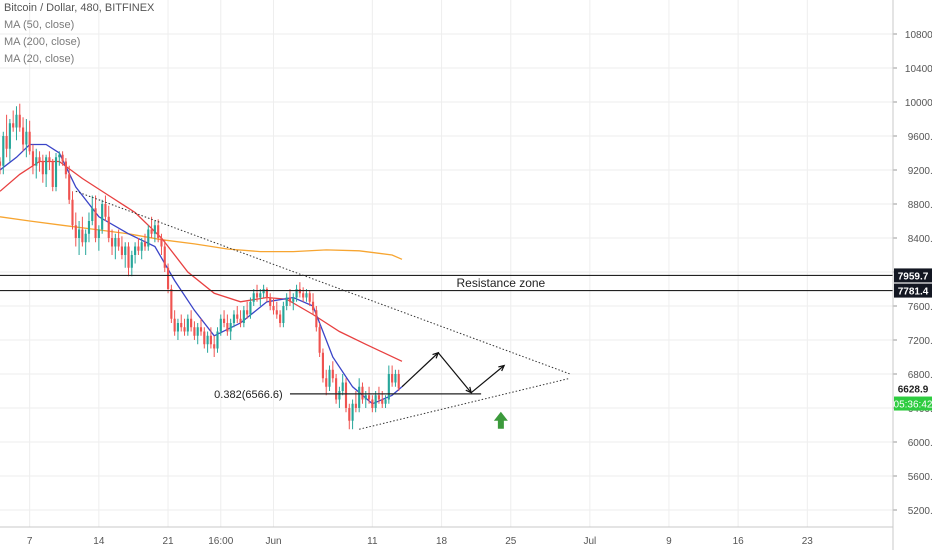 This screenshot has width=932, height=550. I want to click on projection-path, so click(453, 372).